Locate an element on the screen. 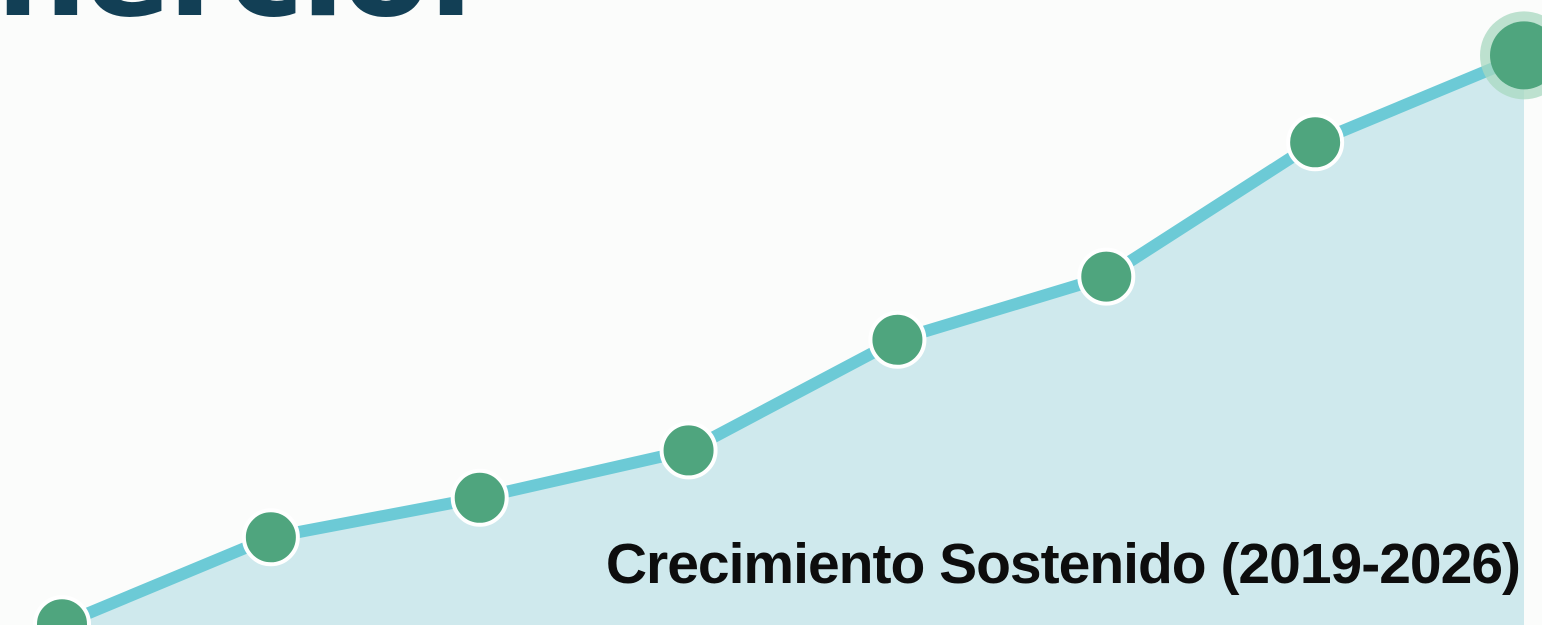 The height and width of the screenshot is (625, 1542). data-point-2025 is located at coordinates (1315, 142).